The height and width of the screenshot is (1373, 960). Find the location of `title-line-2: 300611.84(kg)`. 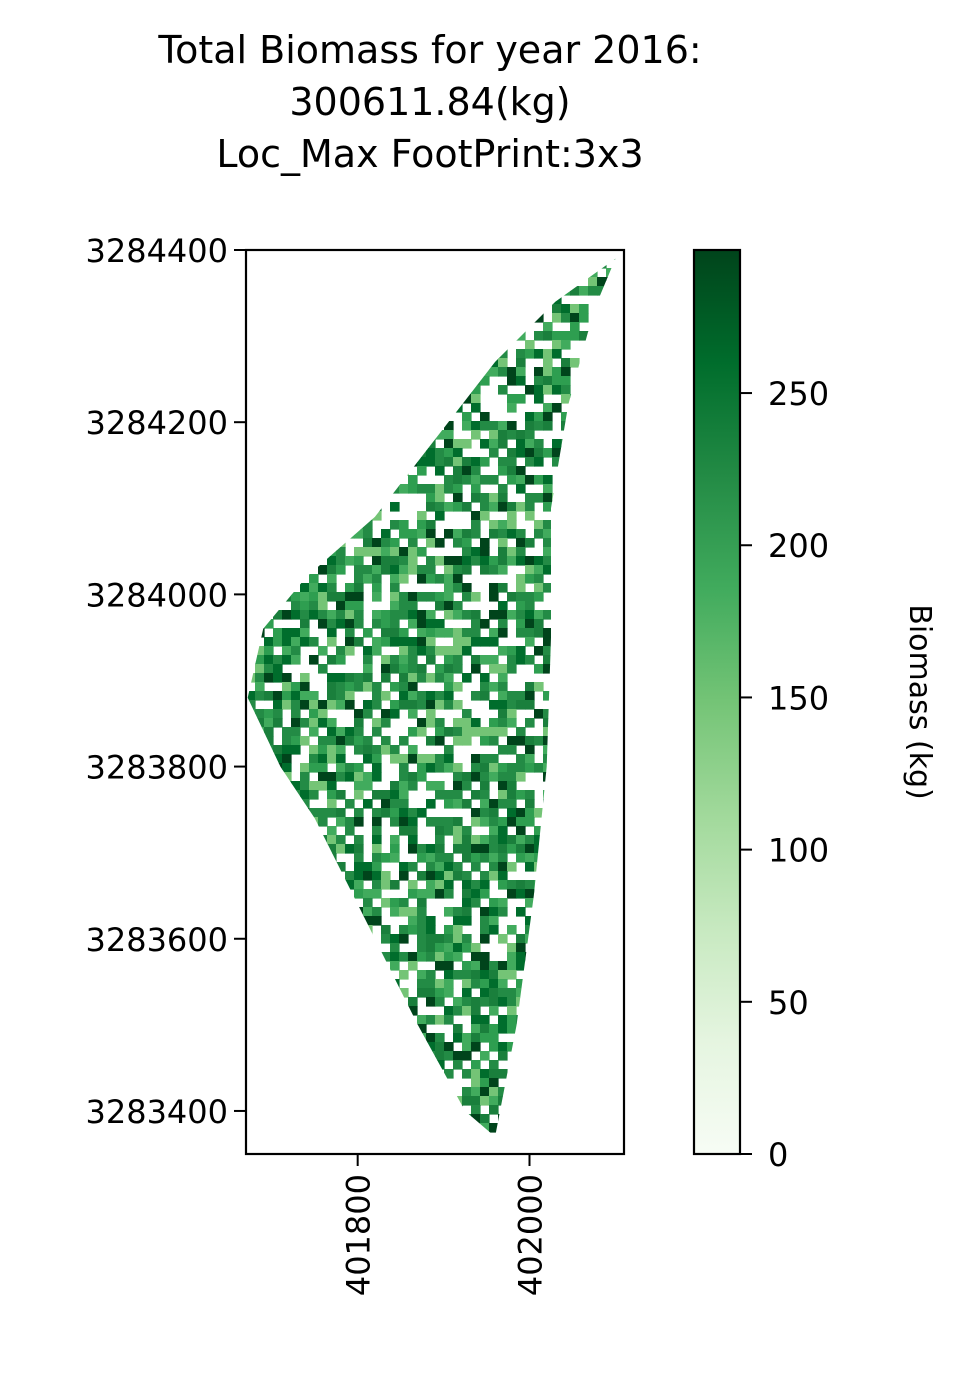

title-line-2: 300611.84(kg) is located at coordinates (430, 102).